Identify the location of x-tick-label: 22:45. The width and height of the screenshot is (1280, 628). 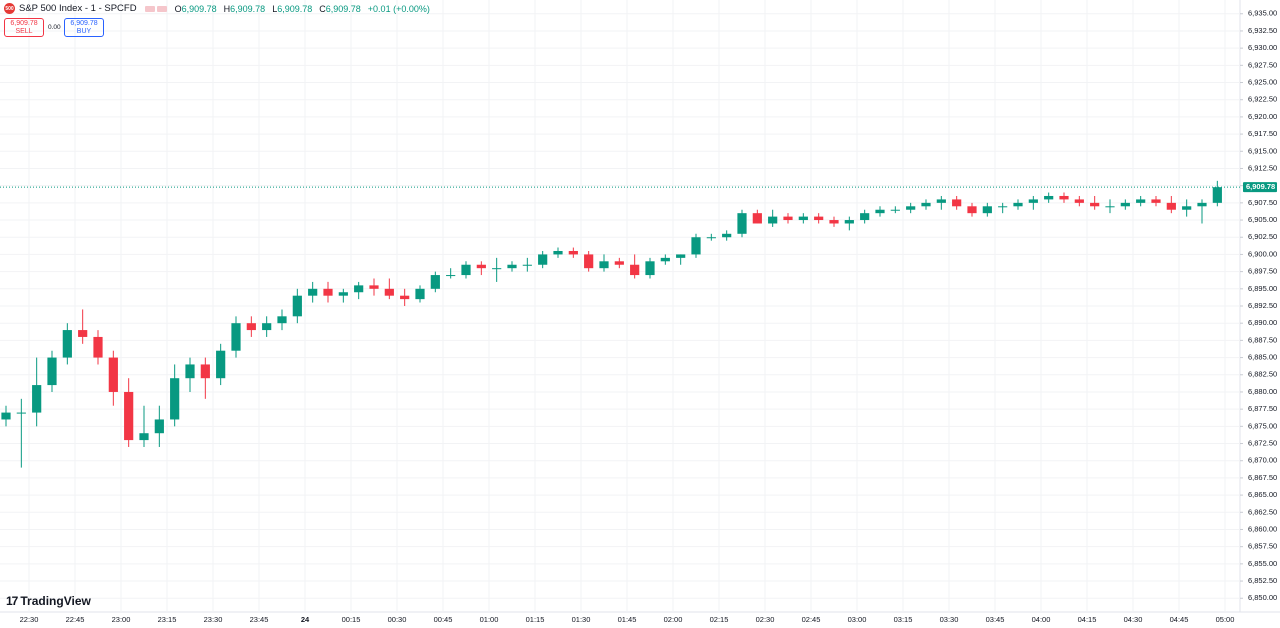
(75, 619).